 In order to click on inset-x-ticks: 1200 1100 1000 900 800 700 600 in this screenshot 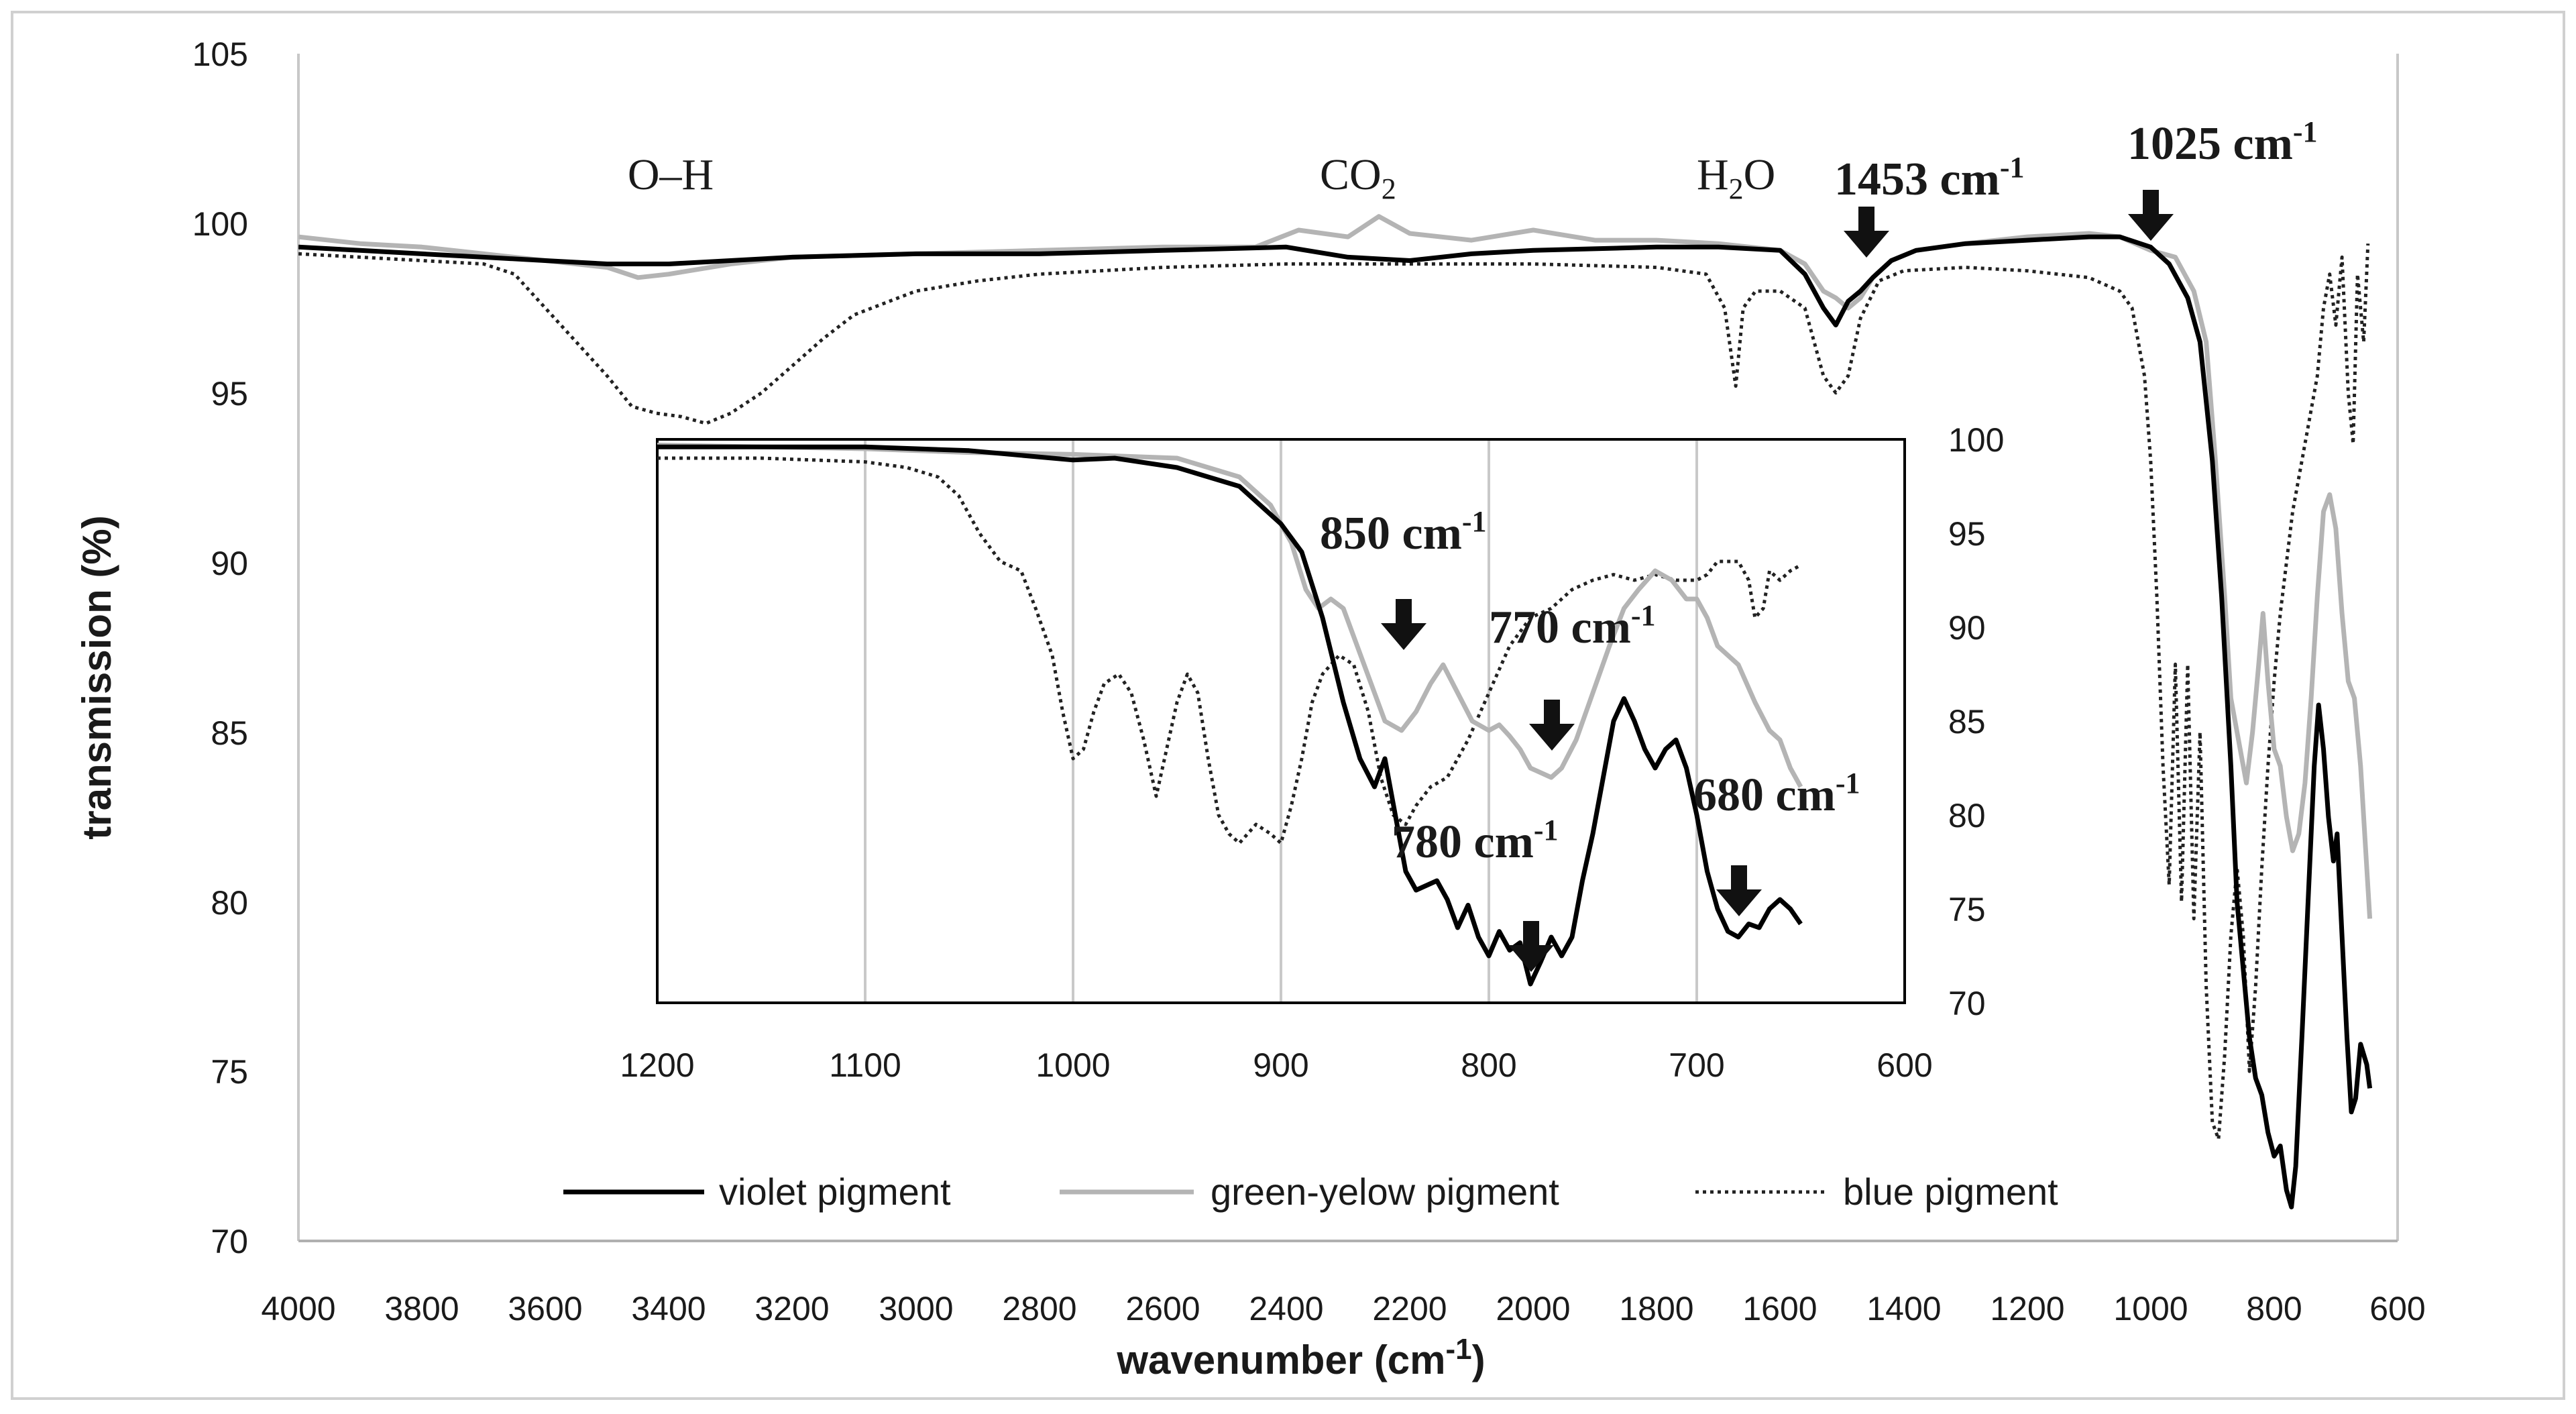, I will do `click(1276, 1065)`.